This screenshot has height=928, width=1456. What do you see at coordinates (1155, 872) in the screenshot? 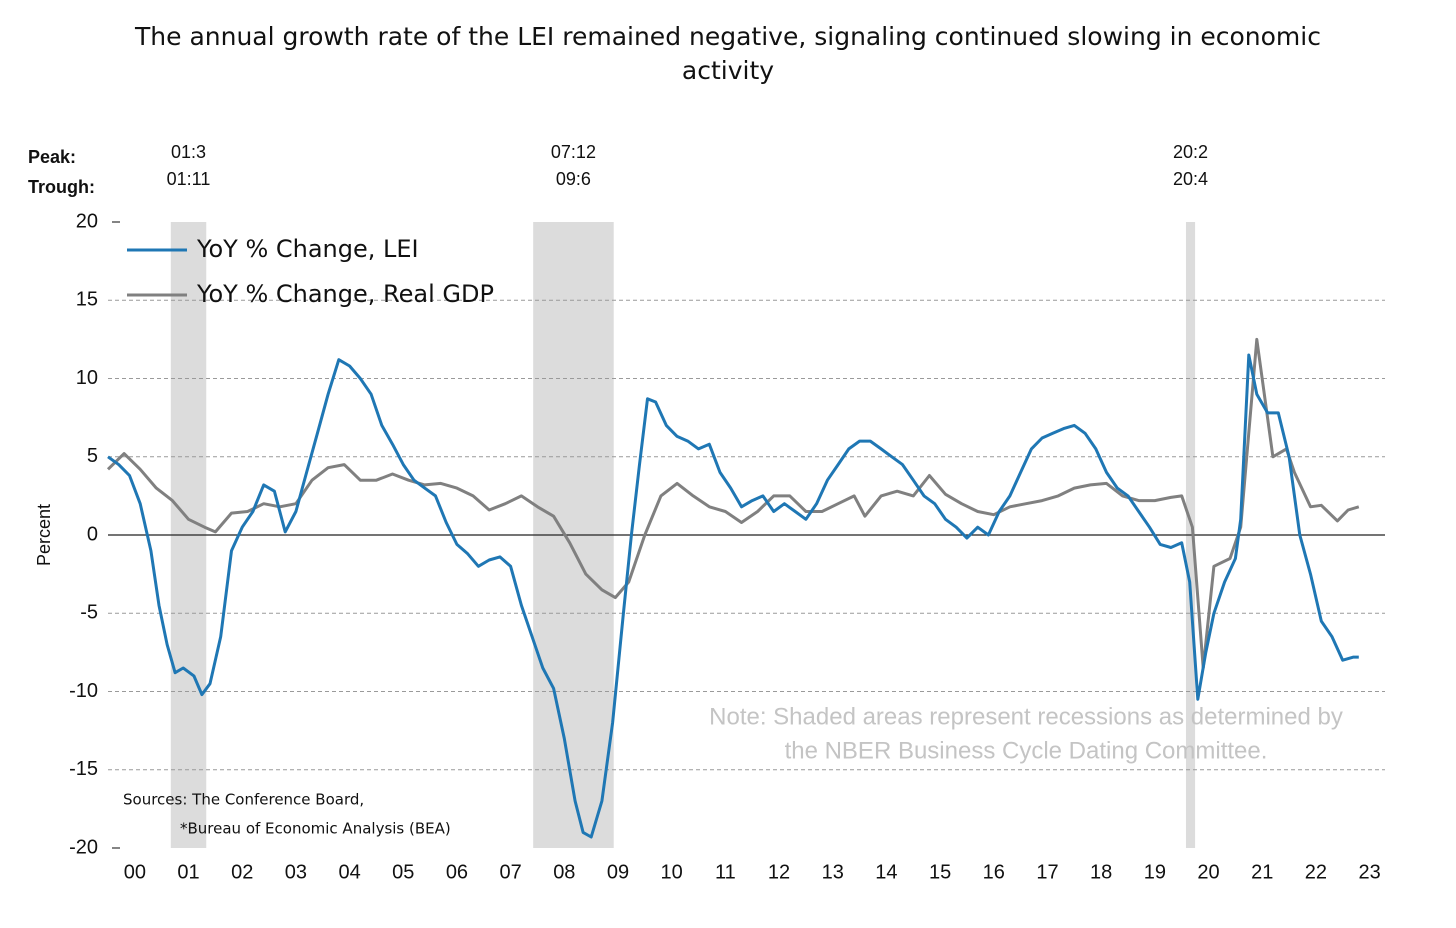
I see `x-tick-label: 19` at bounding box center [1155, 872].